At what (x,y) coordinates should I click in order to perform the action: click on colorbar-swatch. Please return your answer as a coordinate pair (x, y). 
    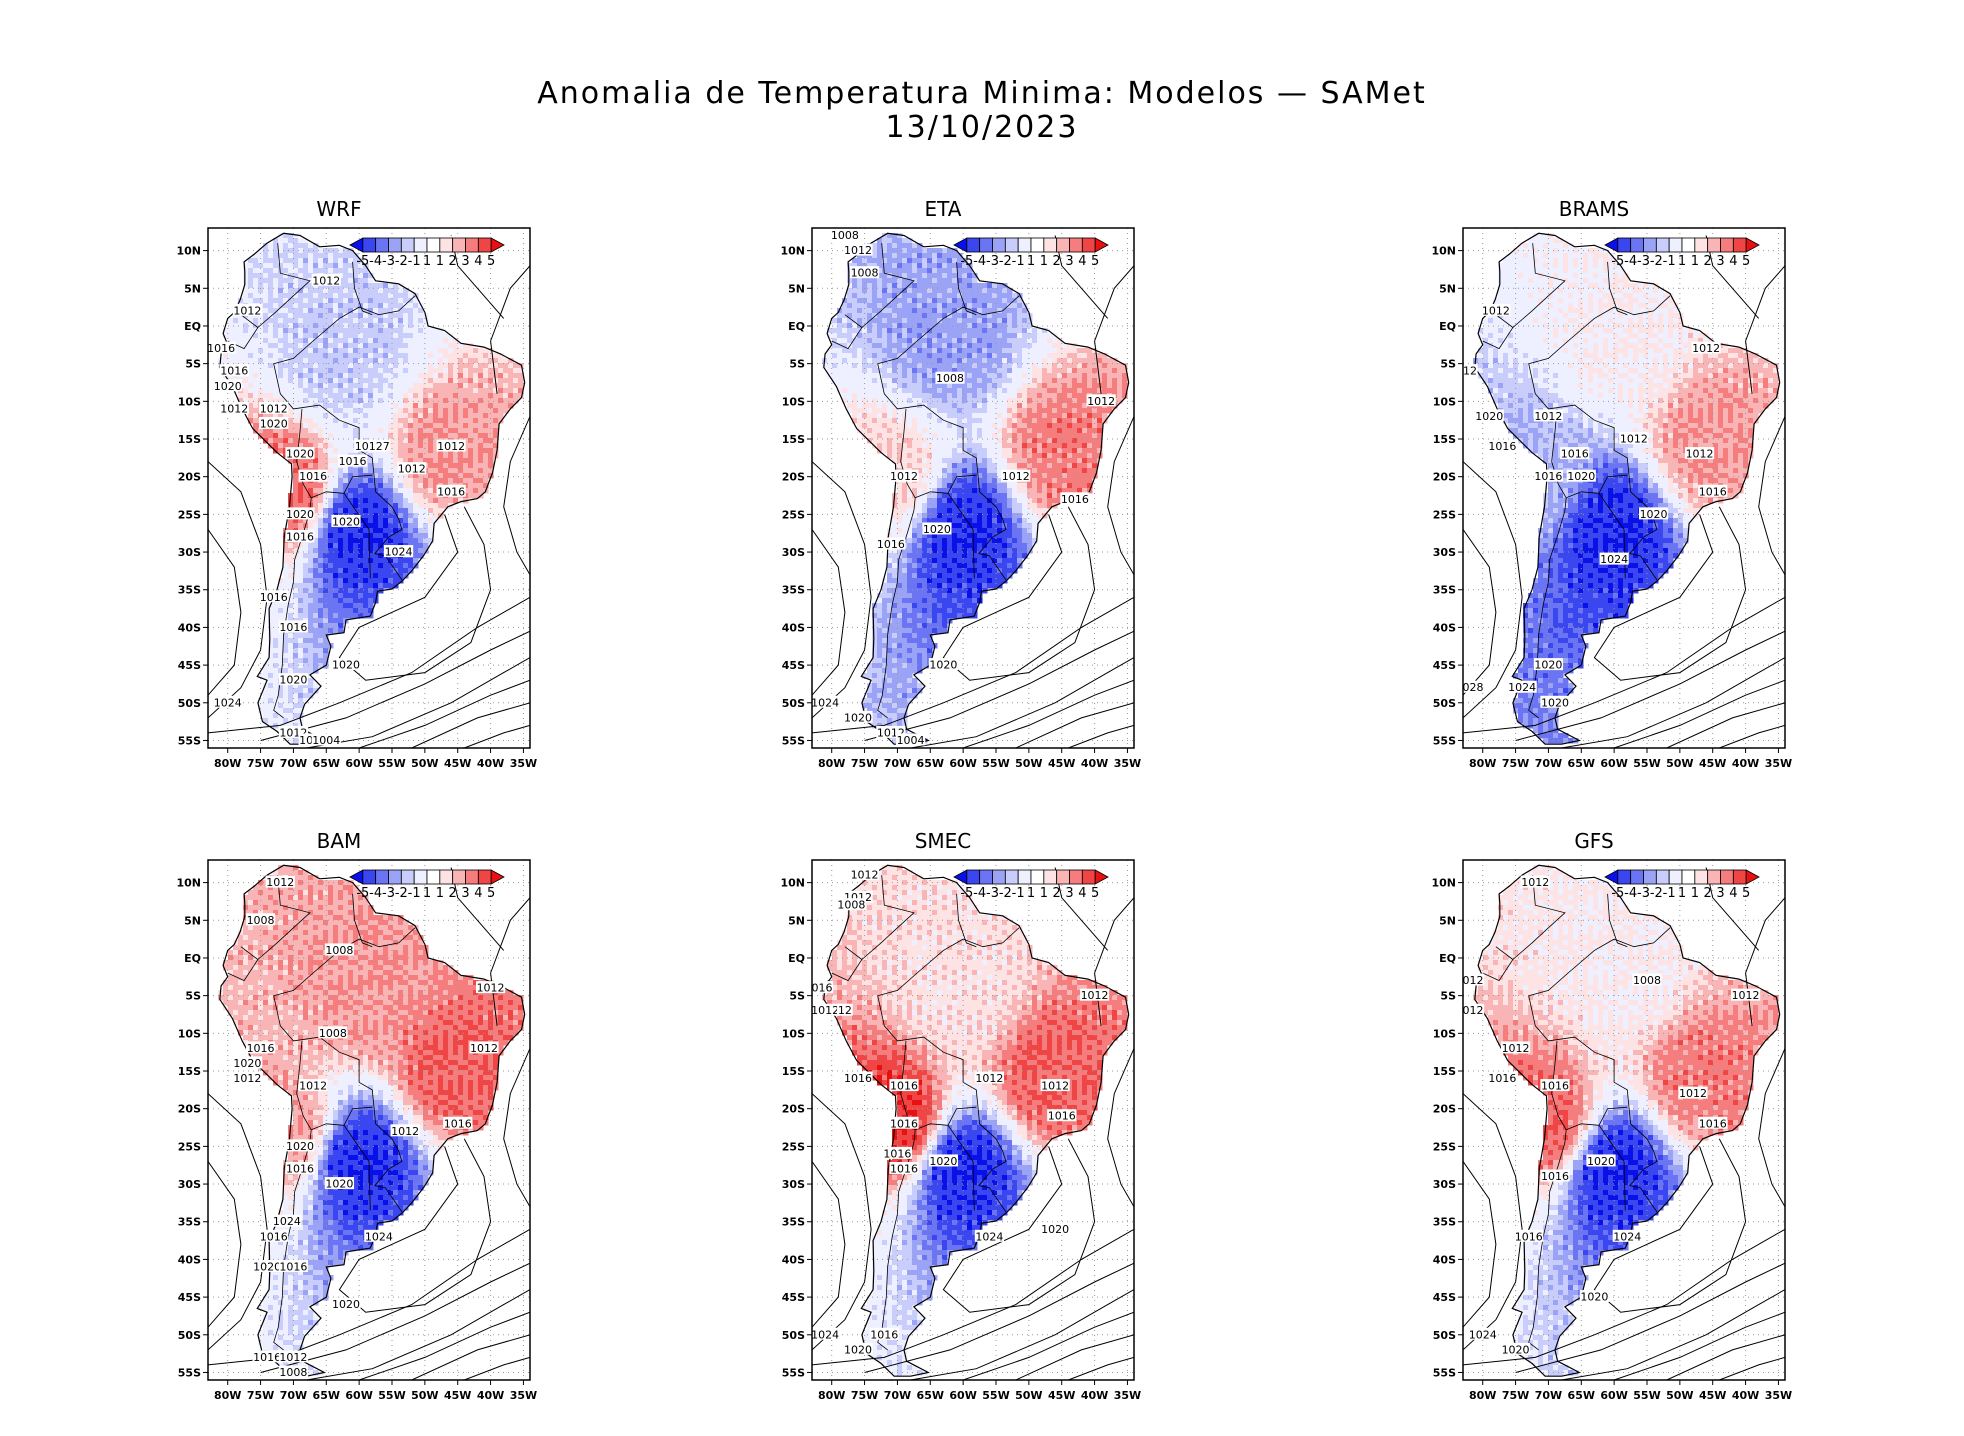
    Looking at the image, I should click on (382, 245).